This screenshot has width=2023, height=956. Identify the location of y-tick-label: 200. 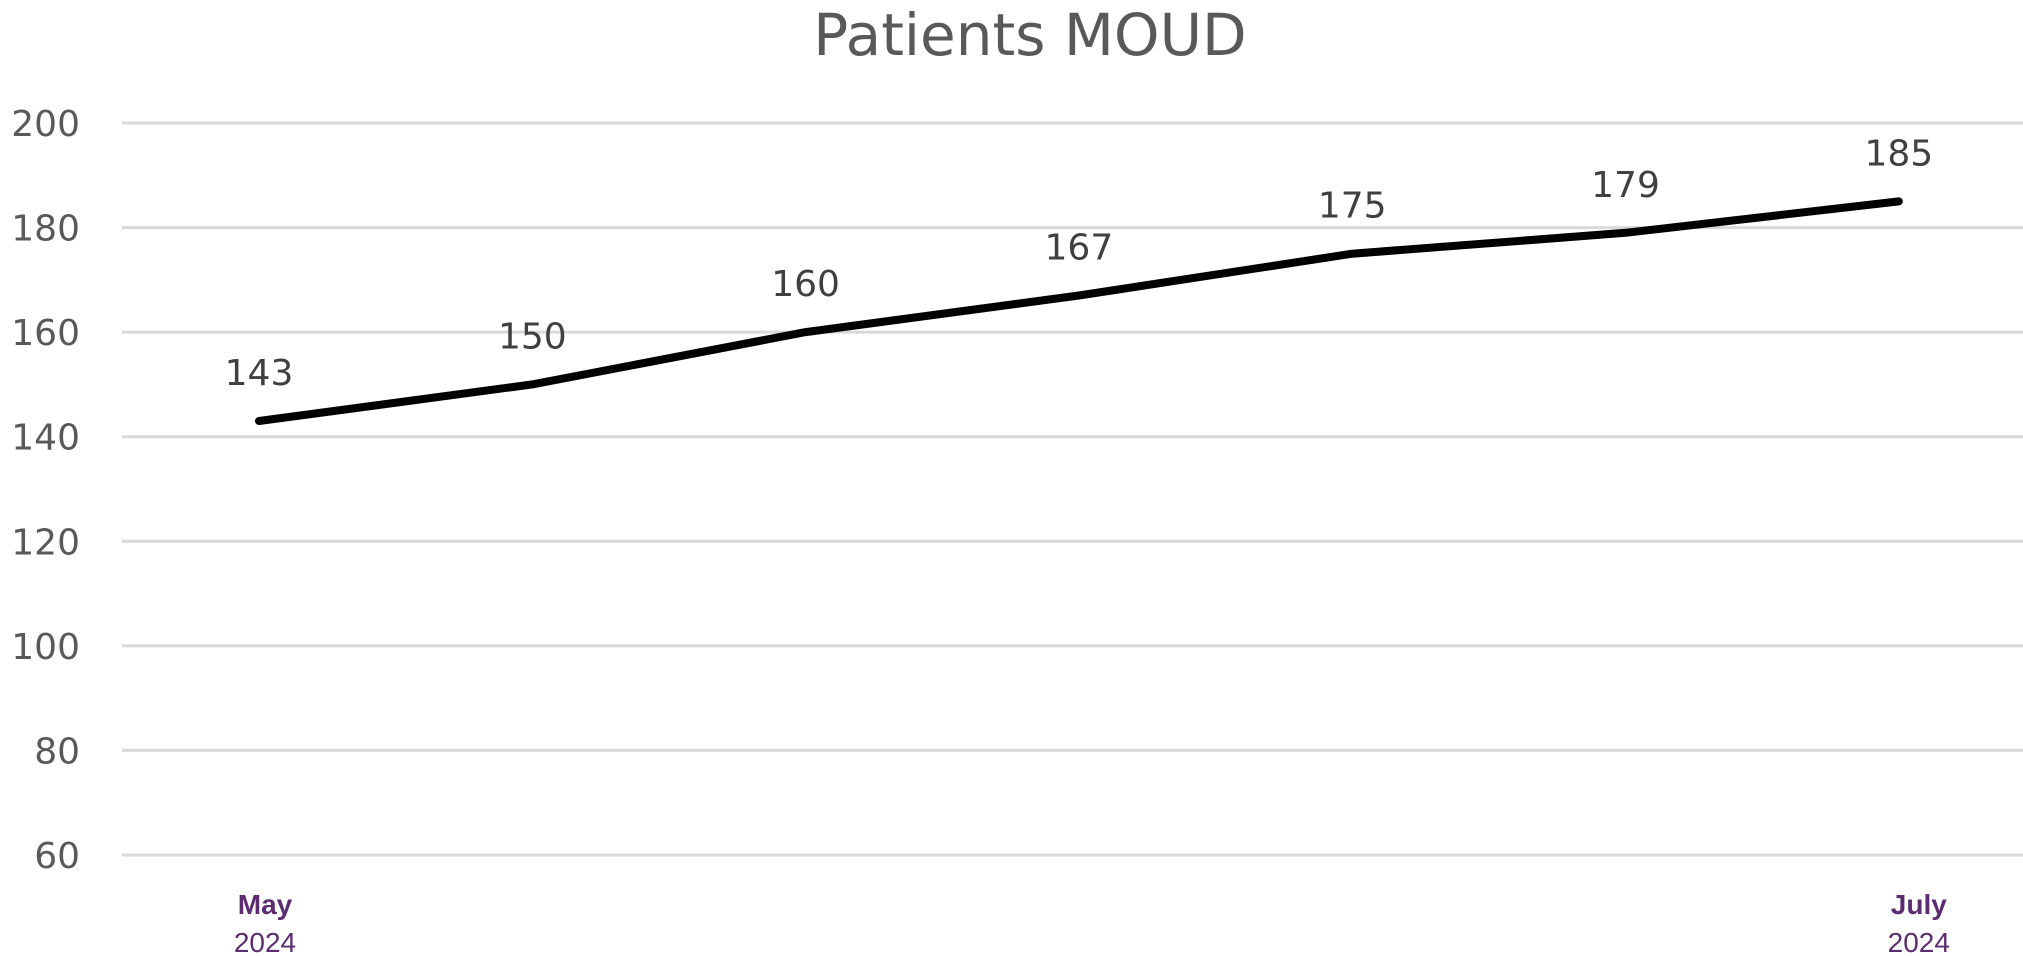
(45, 124).